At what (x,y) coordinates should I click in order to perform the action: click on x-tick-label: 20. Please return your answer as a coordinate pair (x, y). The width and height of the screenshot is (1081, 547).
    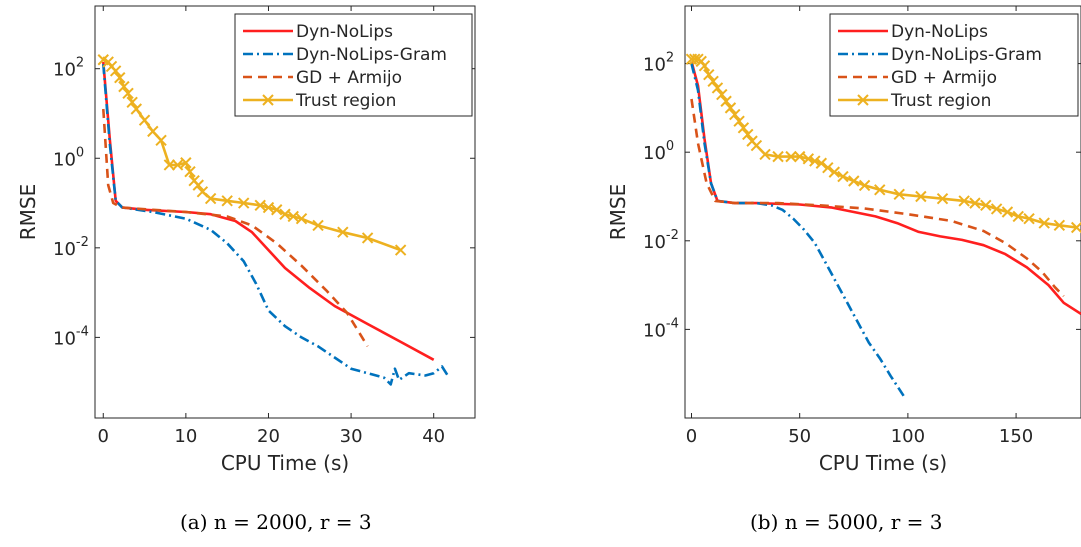
    Looking at the image, I should click on (268, 436).